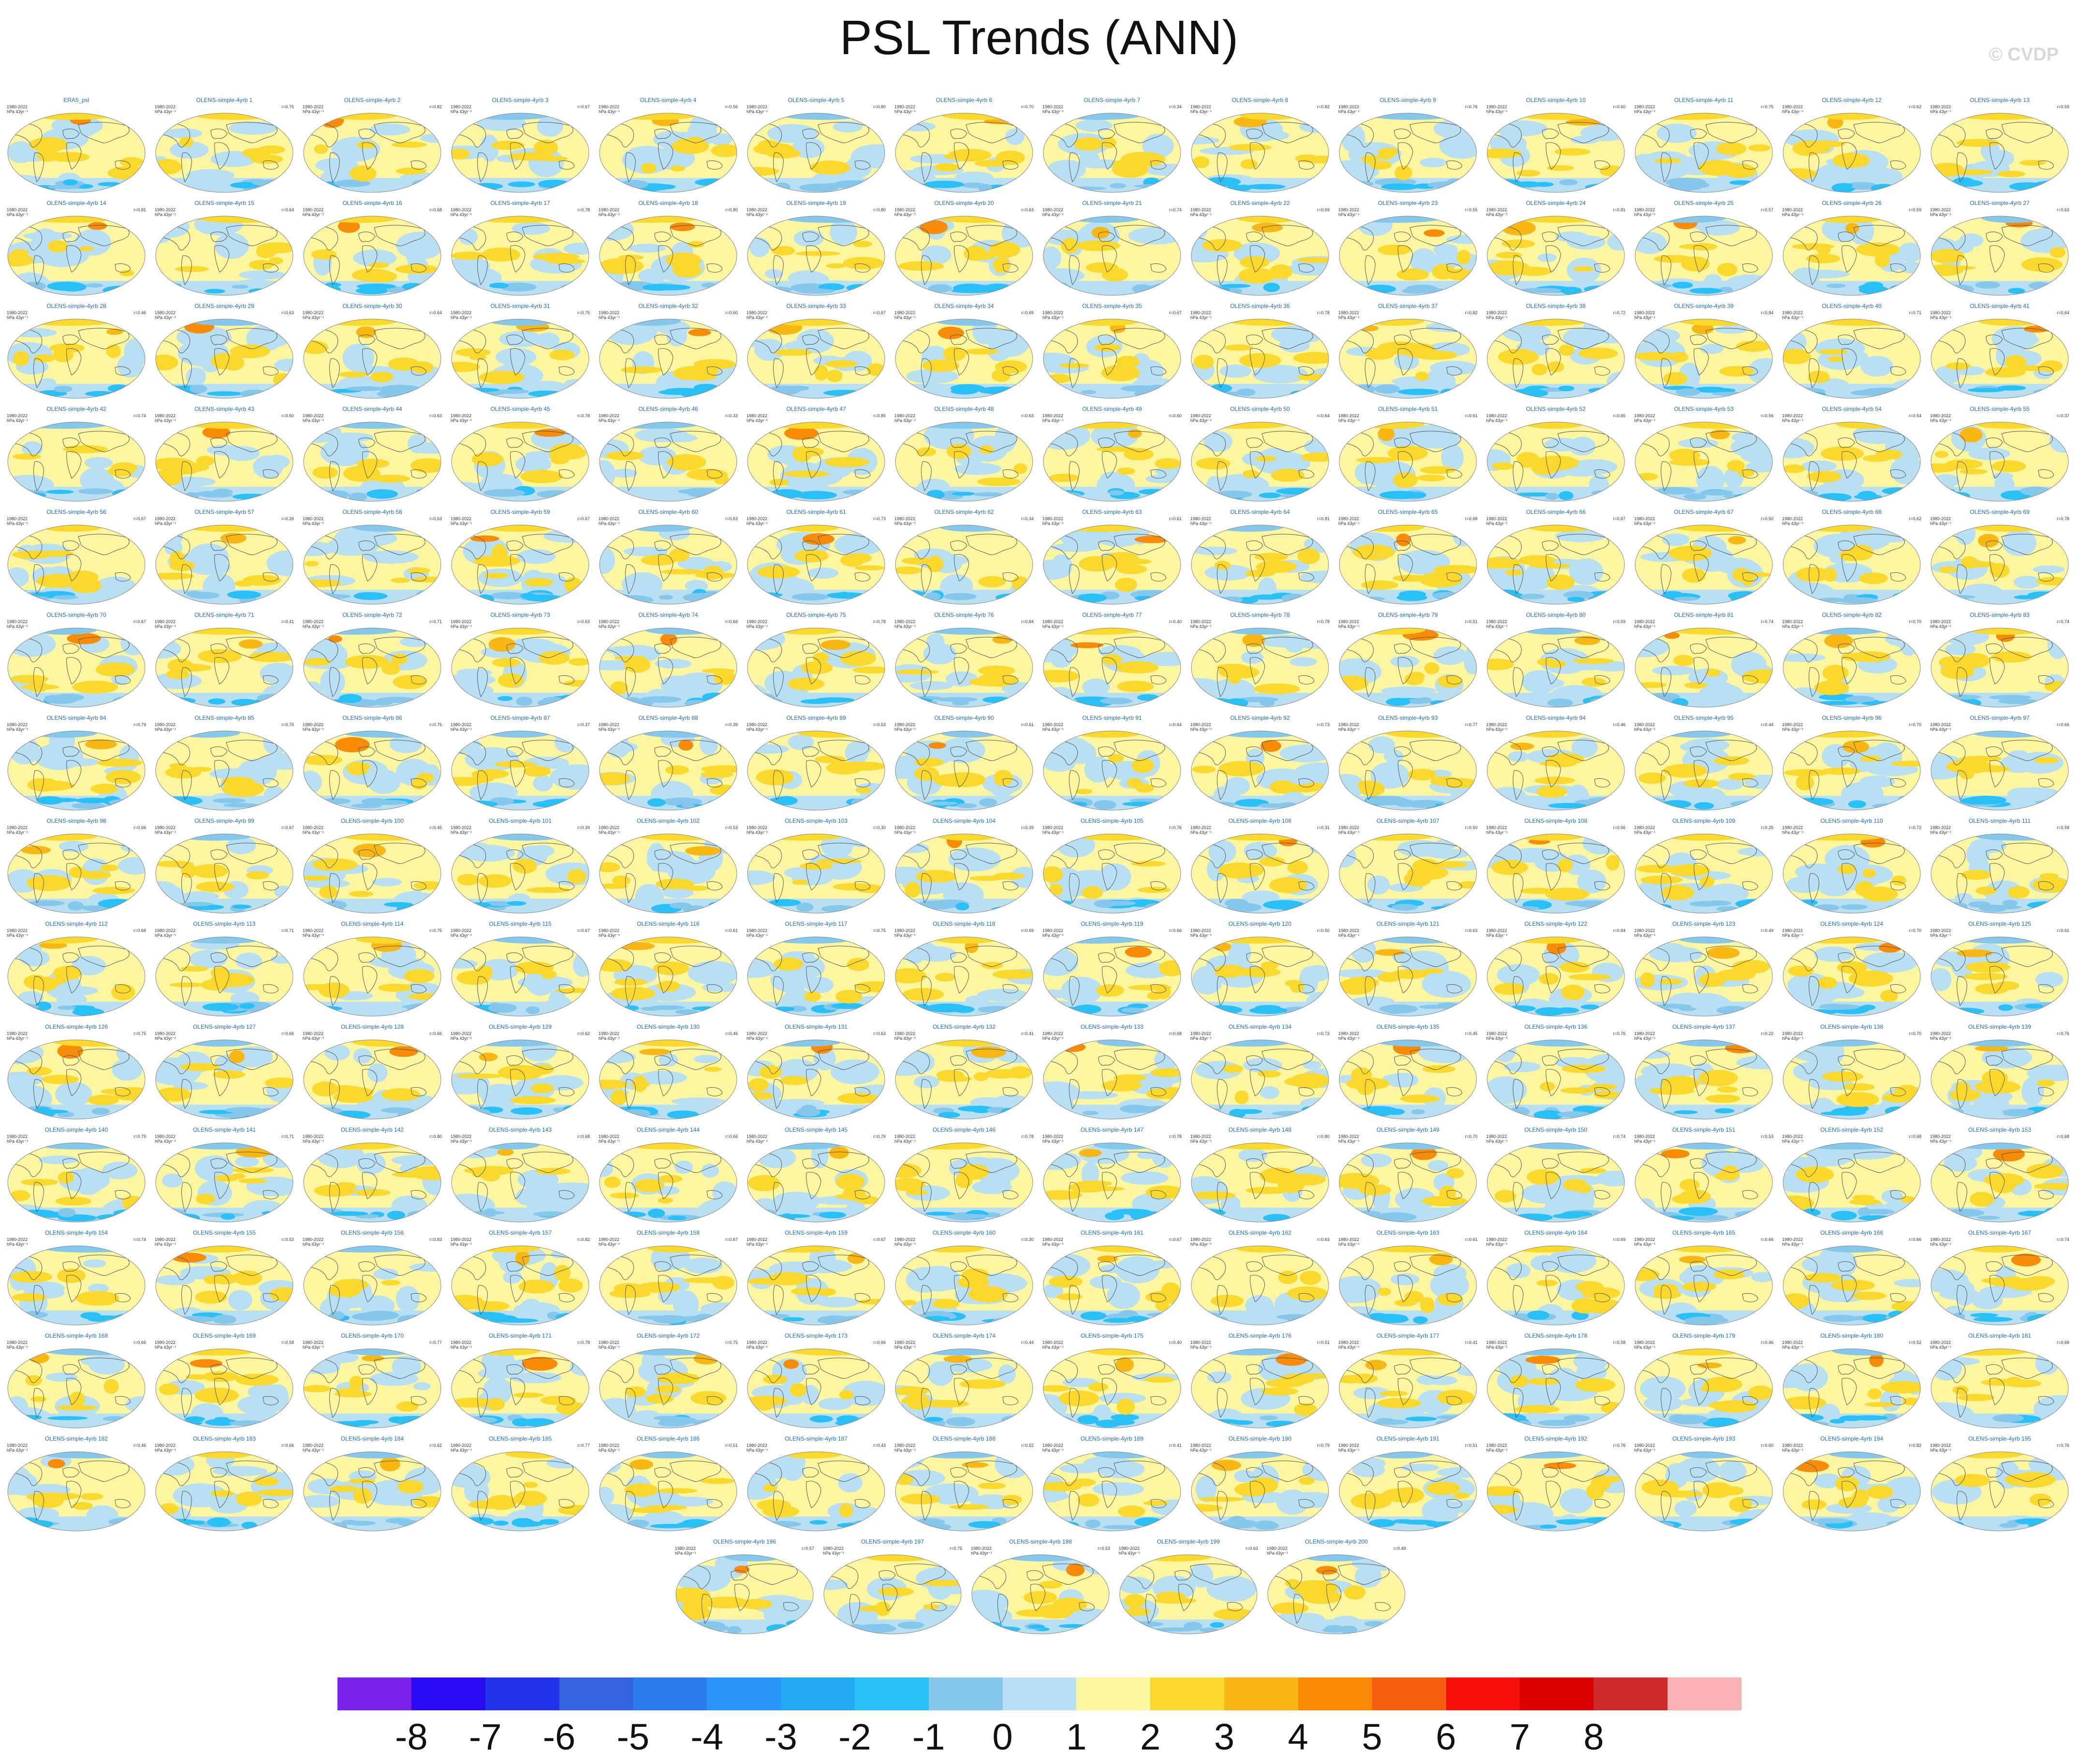 The height and width of the screenshot is (1764, 2078). I want to click on panel-correlation: r=0.63, so click(435, 415).